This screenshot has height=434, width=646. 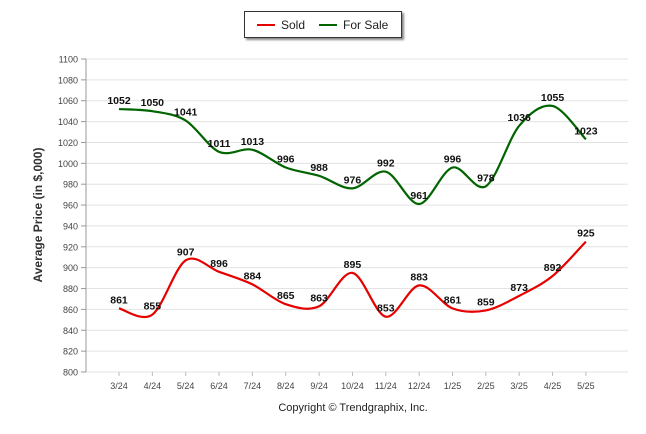 What do you see at coordinates (486, 178) in the screenshot?
I see `data-label-for-sale: 978` at bounding box center [486, 178].